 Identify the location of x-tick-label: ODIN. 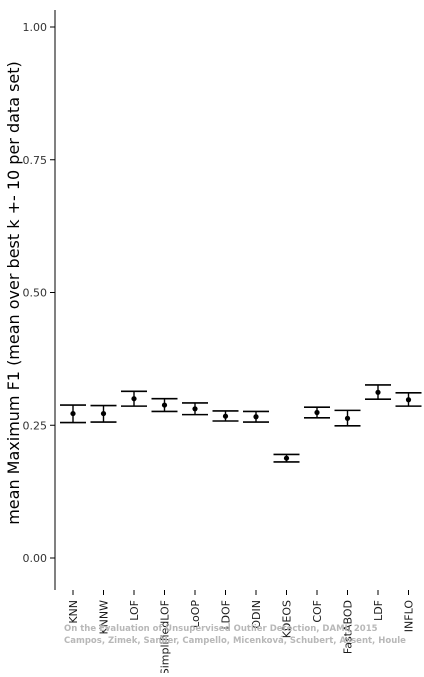
(256, 614).